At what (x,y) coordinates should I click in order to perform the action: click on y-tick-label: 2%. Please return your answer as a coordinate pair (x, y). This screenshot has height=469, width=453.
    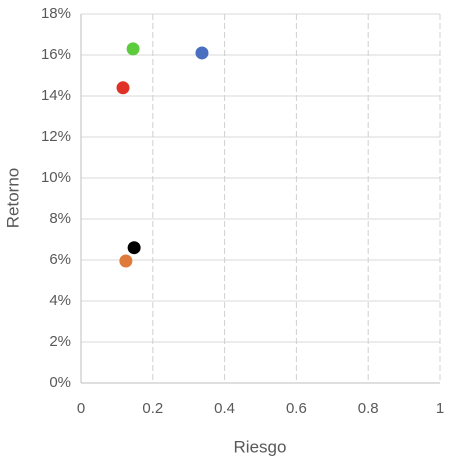
    Looking at the image, I should click on (60, 341).